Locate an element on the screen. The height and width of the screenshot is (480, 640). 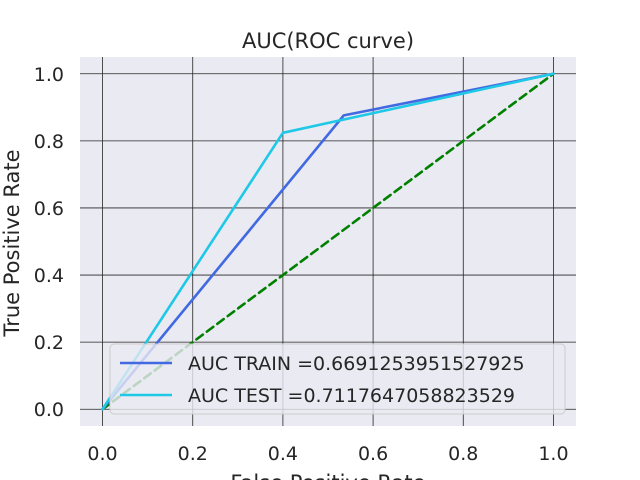
x-tick-label-0: 0.0 is located at coordinates (102, 454).